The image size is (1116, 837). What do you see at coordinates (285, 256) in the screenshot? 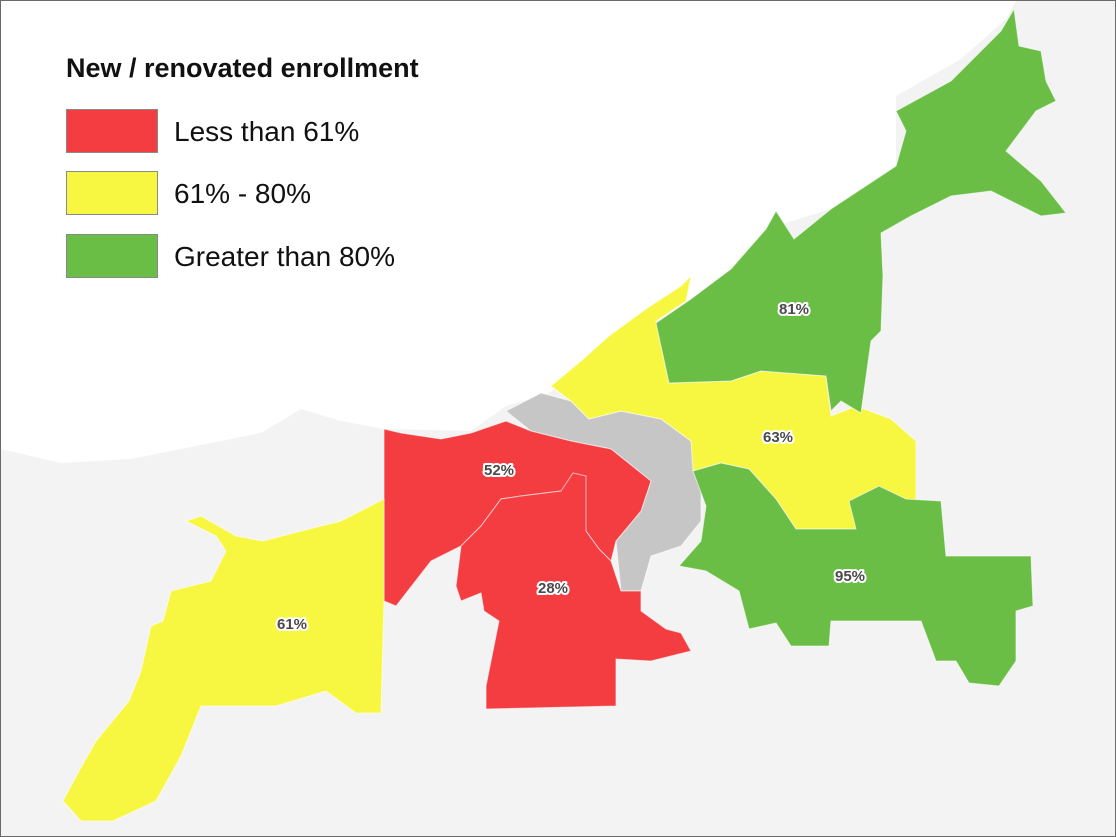
I see `legend-label: Greater than 80%` at bounding box center [285, 256].